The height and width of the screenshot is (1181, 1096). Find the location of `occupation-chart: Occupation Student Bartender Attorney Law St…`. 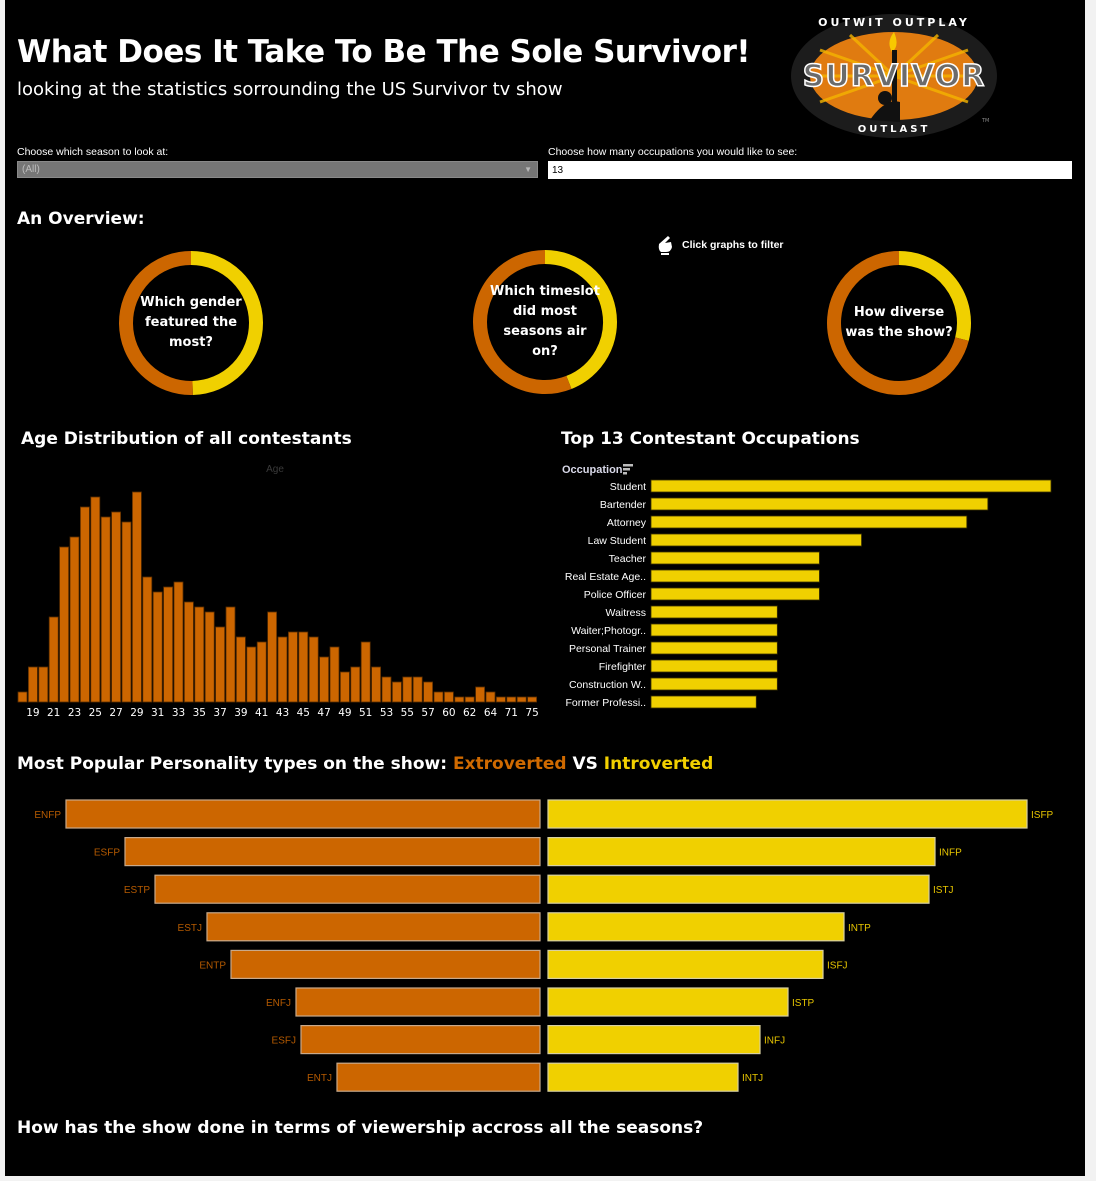

occupation-chart: Occupation Student Bartender Attorney Law St… is located at coordinates (810, 585).